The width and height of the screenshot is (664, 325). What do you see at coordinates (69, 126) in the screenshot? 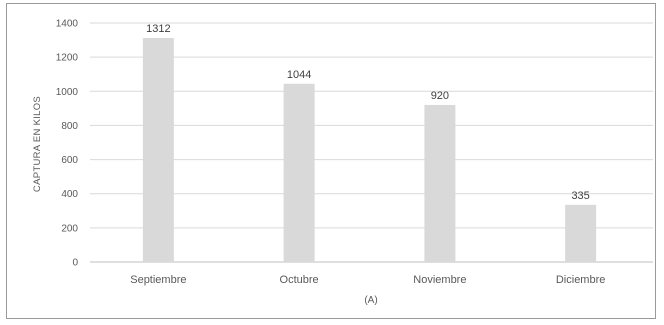
I see `y-tick-label: 800` at bounding box center [69, 126].